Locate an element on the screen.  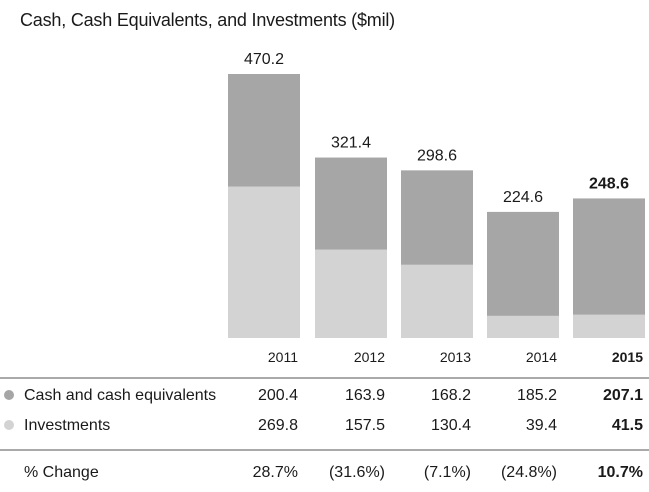
change-value-2011: 28.7% is located at coordinates (275, 472).